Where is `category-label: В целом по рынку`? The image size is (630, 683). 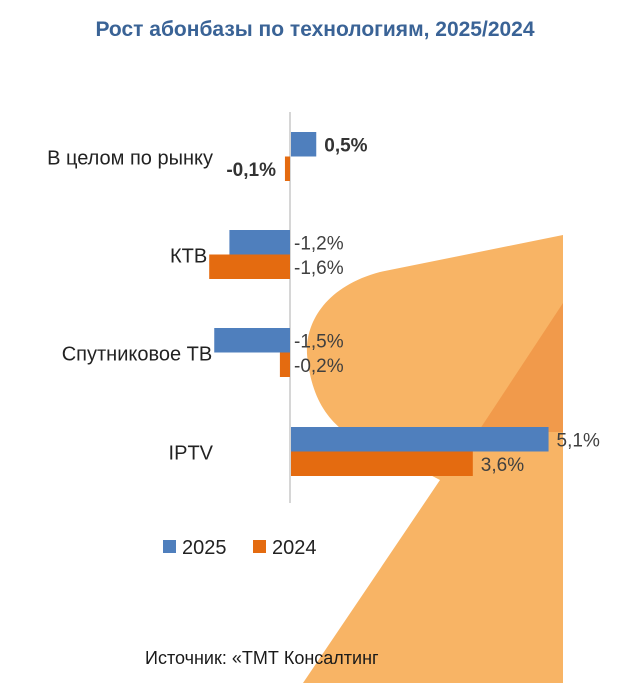 category-label: В целом по рынку is located at coordinates (130, 159).